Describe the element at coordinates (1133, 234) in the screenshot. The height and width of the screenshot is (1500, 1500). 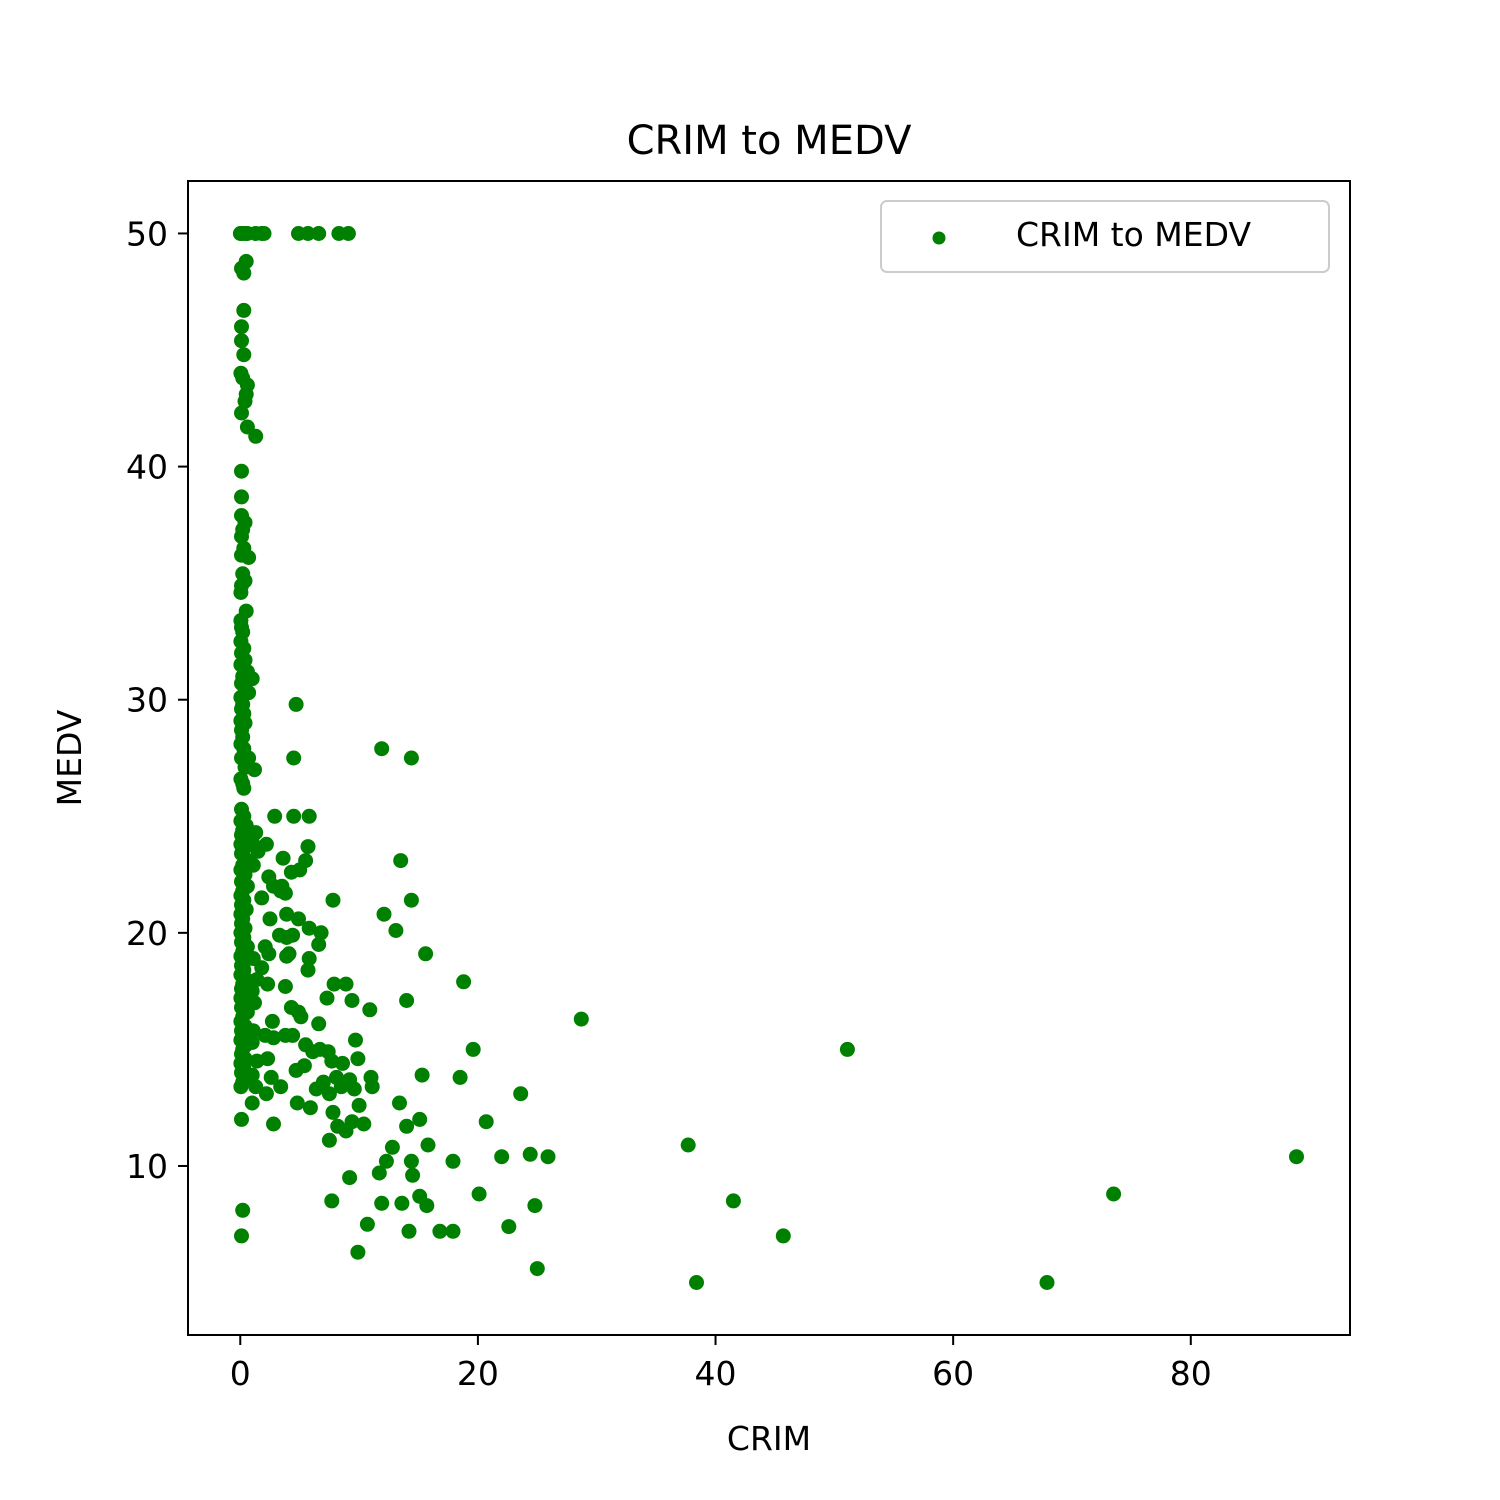
I see `legend-label: CRIM to MEDV` at that location.